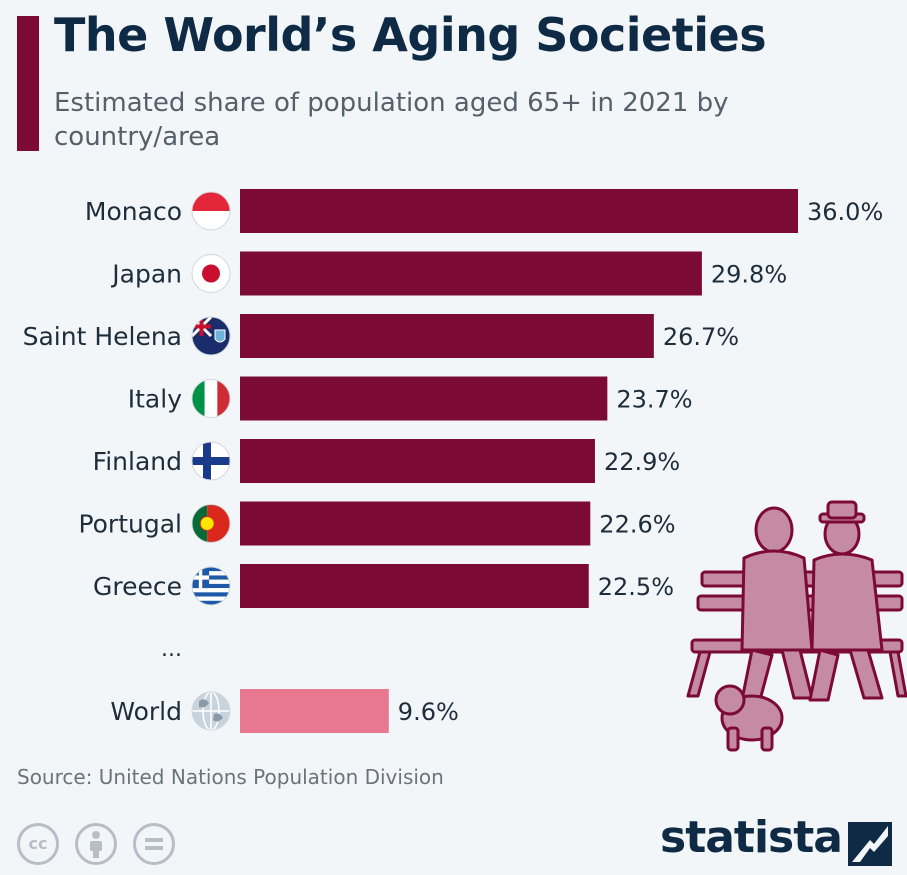 This screenshot has height=875, width=907. What do you see at coordinates (130, 524) in the screenshot?
I see `category-label: Portugal` at bounding box center [130, 524].